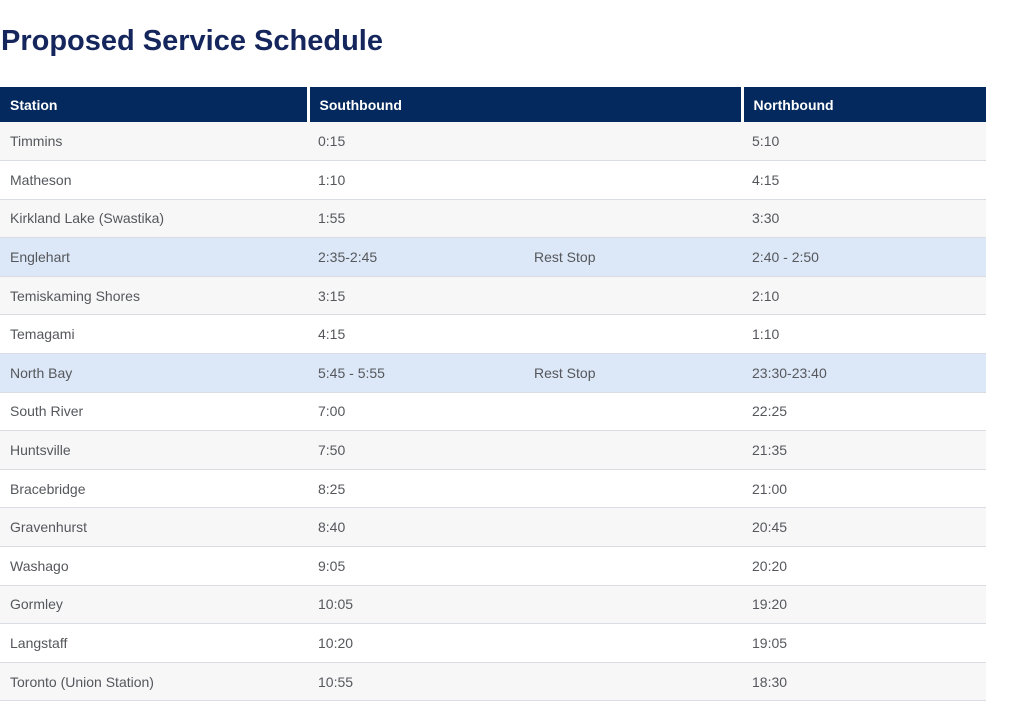  Describe the element at coordinates (416, 566) in the screenshot. I see `southbound-cell: 9:05` at that location.